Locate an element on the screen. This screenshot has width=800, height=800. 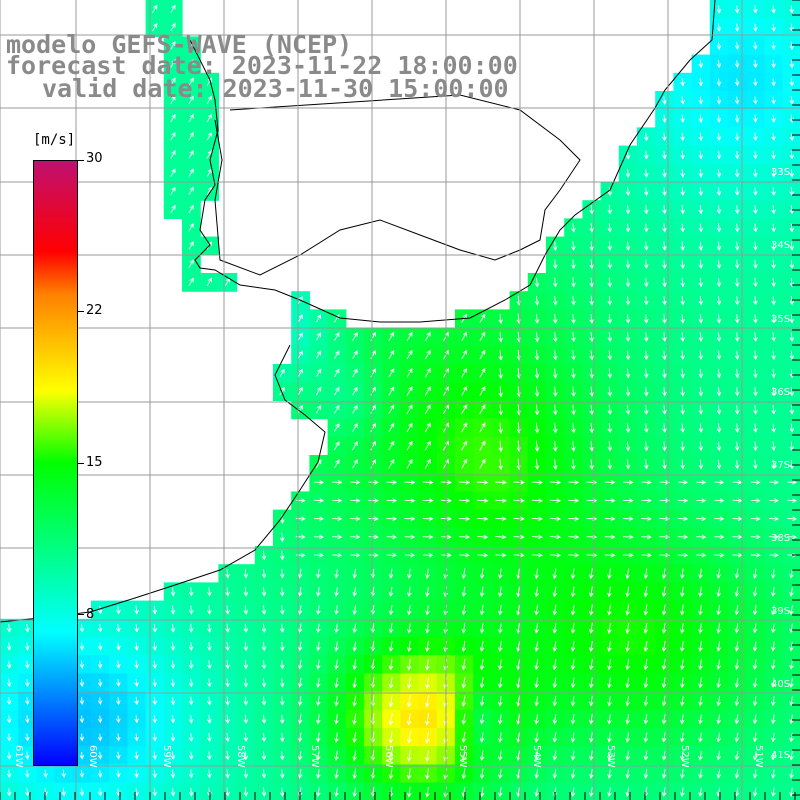
longitude-label: 60W is located at coordinates (92, 756).